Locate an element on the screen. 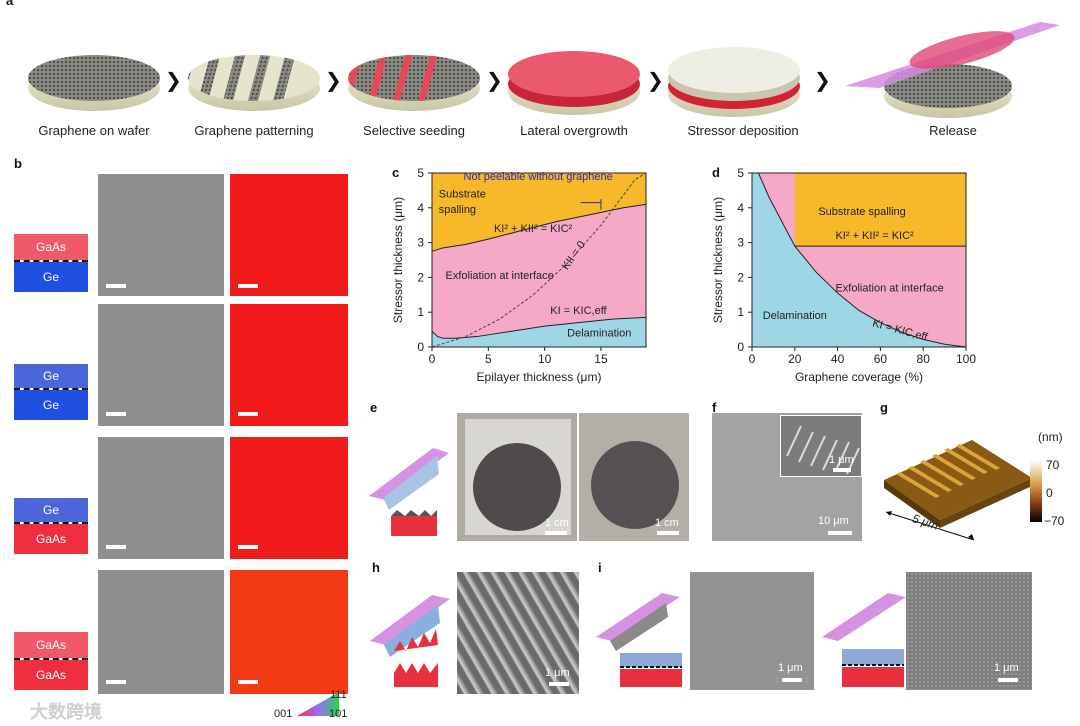 This screenshot has width=1080, height=726. x-tick-label: 100 is located at coordinates (966, 359).